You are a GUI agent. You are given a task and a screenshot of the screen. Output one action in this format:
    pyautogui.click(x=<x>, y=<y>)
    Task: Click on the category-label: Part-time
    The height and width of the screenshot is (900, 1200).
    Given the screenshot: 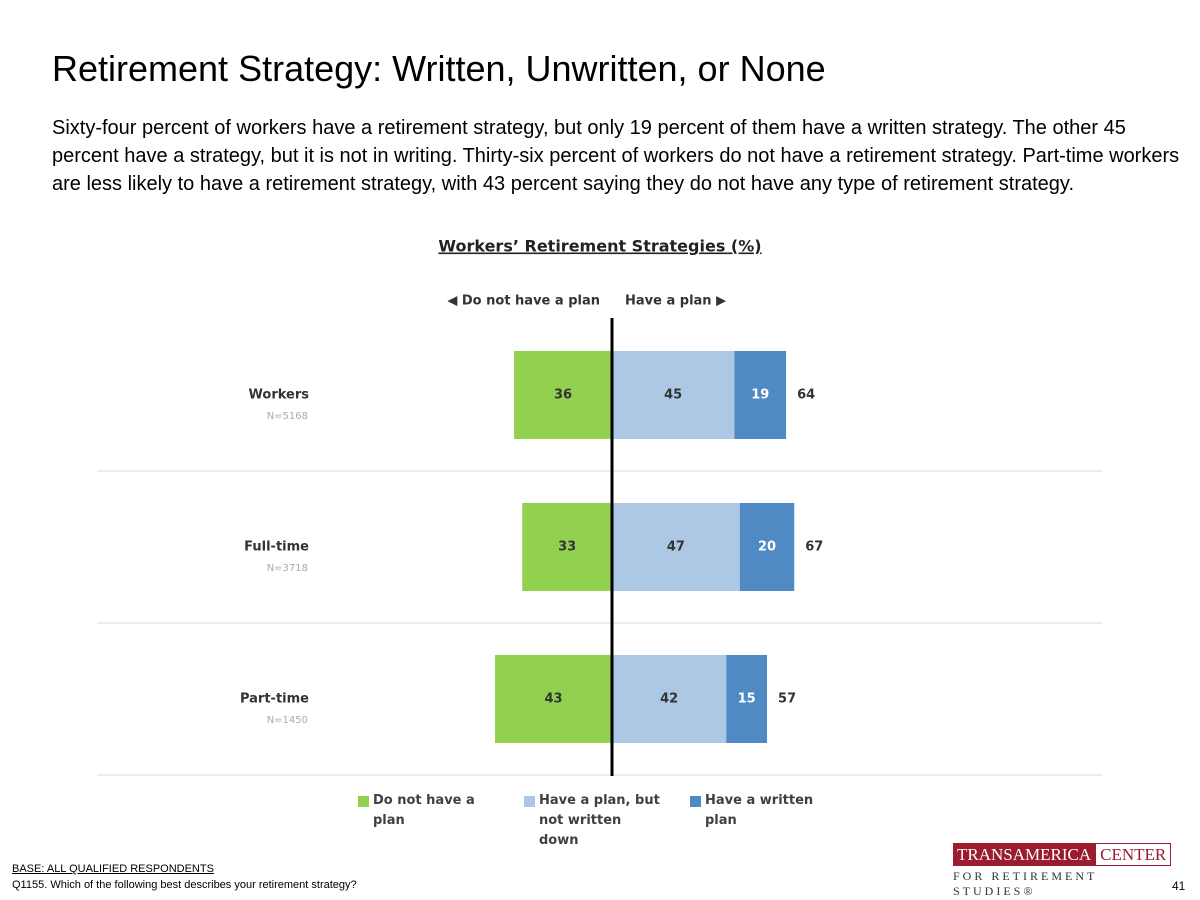 What is the action you would take?
    pyautogui.click(x=274, y=699)
    